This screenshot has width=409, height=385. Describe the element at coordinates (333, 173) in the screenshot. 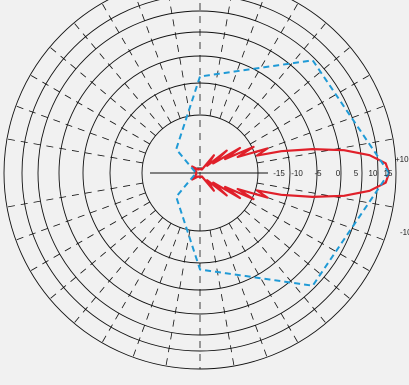

I see `tick-labels: -15 -10 -5 0 5 10 15` at that location.